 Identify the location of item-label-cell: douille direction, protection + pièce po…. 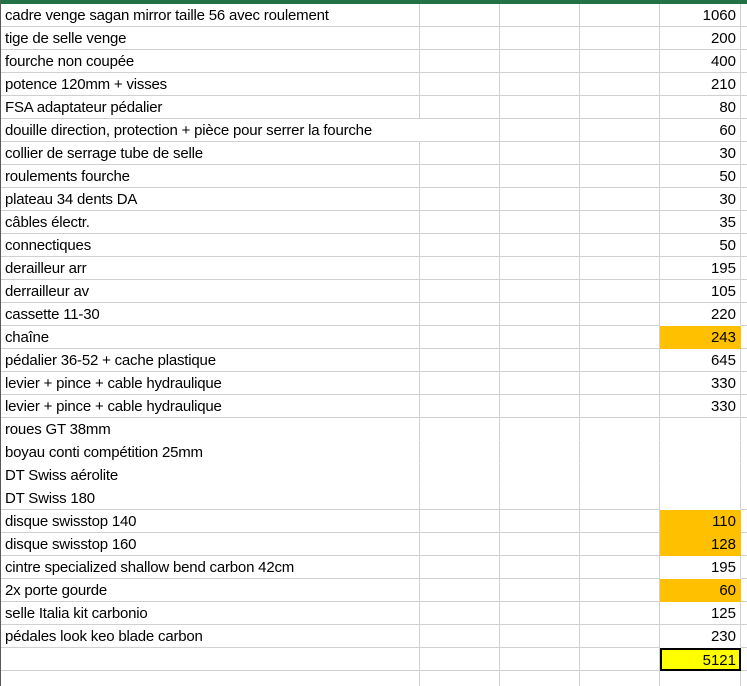
(210, 130).